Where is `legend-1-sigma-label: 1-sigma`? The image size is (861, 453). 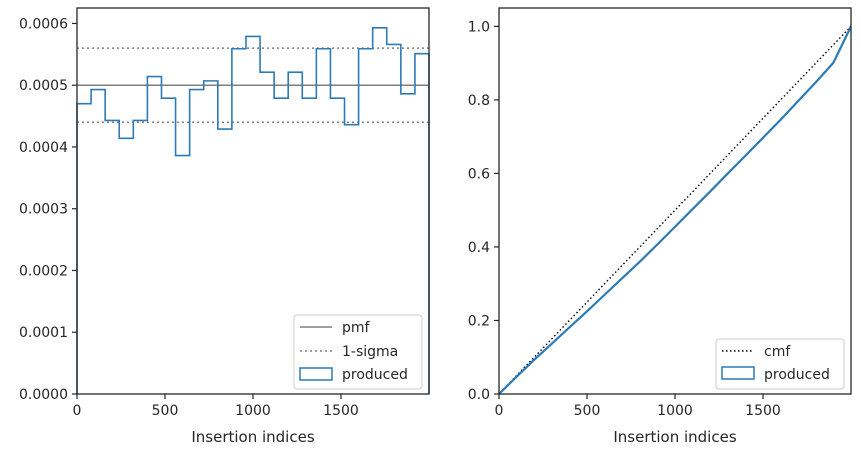 legend-1-sigma-label: 1-sigma is located at coordinates (370, 352).